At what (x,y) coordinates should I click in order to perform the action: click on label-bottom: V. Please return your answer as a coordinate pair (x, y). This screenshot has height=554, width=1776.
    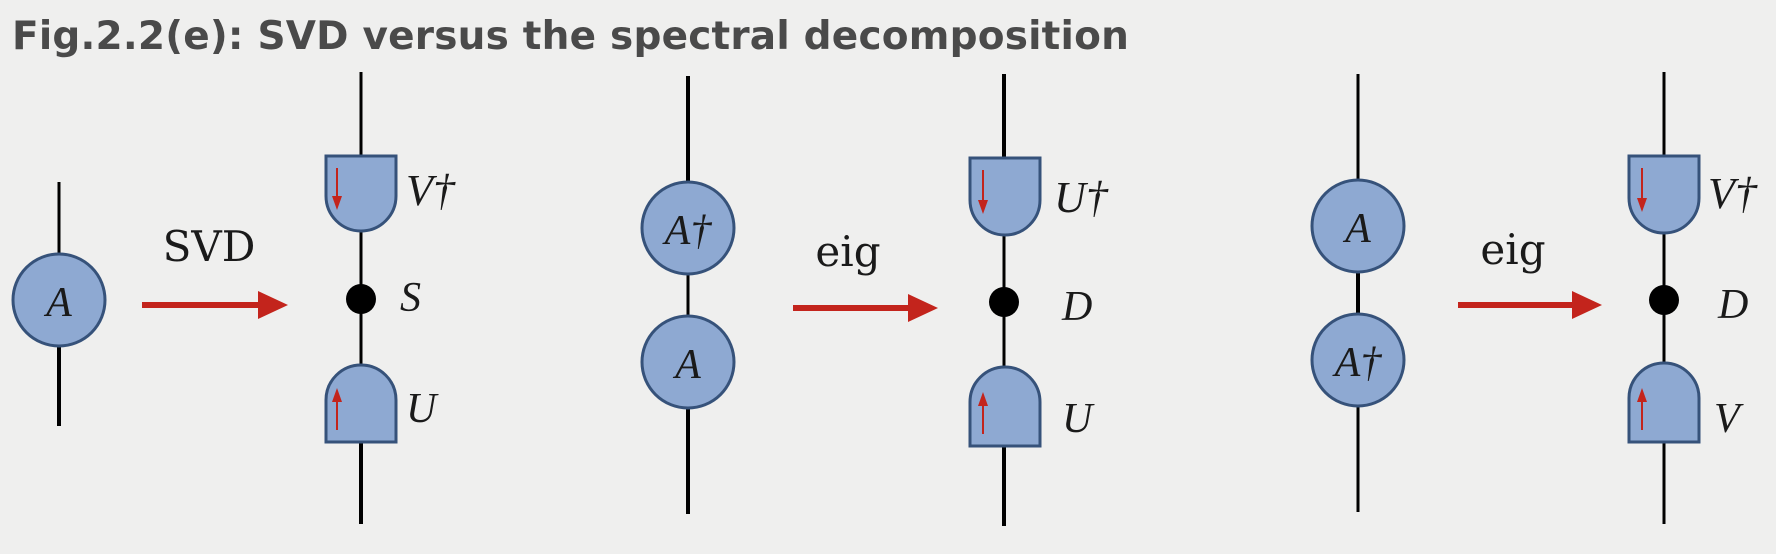
    Looking at the image, I should click on (1729, 419).